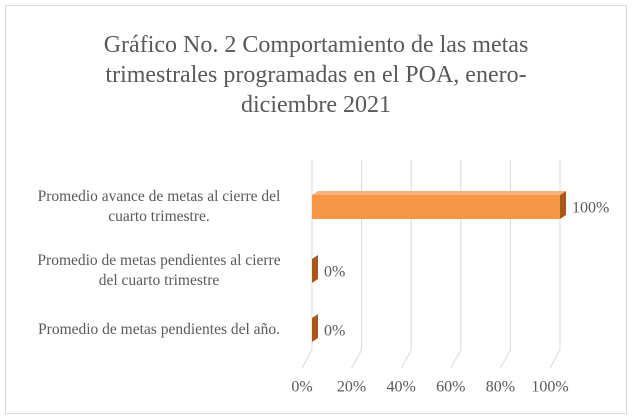  I want to click on x-tick-label: 100%, so click(549, 387).